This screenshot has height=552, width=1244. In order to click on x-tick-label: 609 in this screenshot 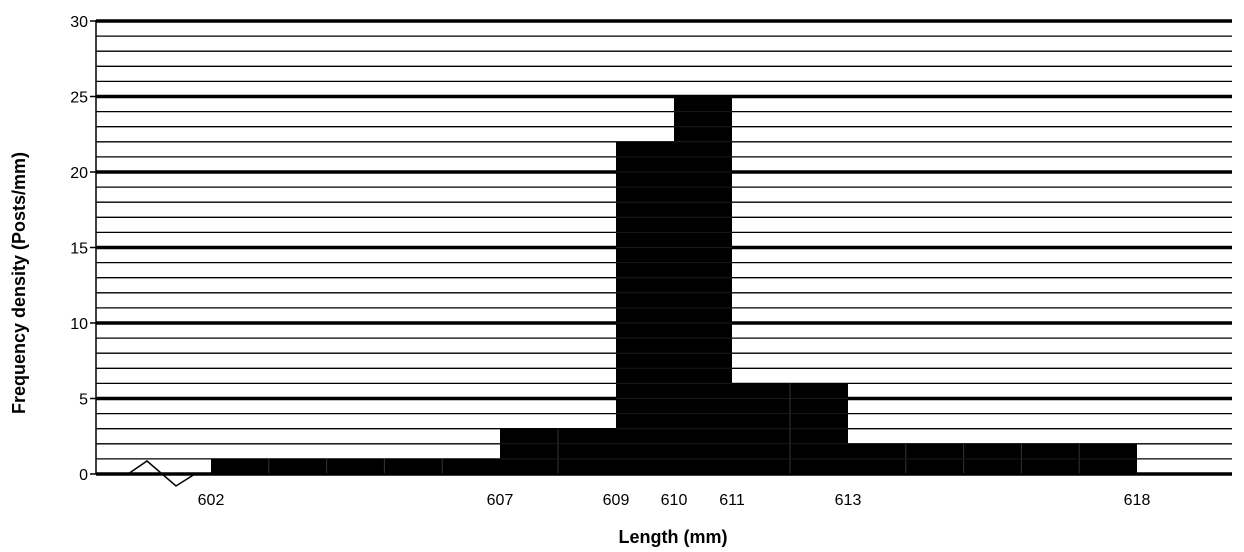, I will do `click(616, 500)`.